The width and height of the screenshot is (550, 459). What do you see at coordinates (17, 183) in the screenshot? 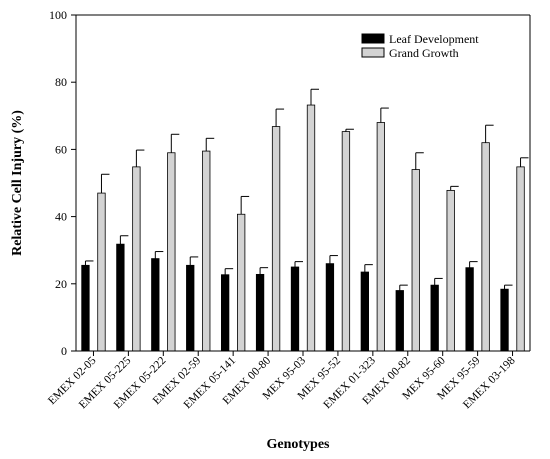
I see `y-axis-title: Relative Cell Injury (%)` at bounding box center [17, 183].